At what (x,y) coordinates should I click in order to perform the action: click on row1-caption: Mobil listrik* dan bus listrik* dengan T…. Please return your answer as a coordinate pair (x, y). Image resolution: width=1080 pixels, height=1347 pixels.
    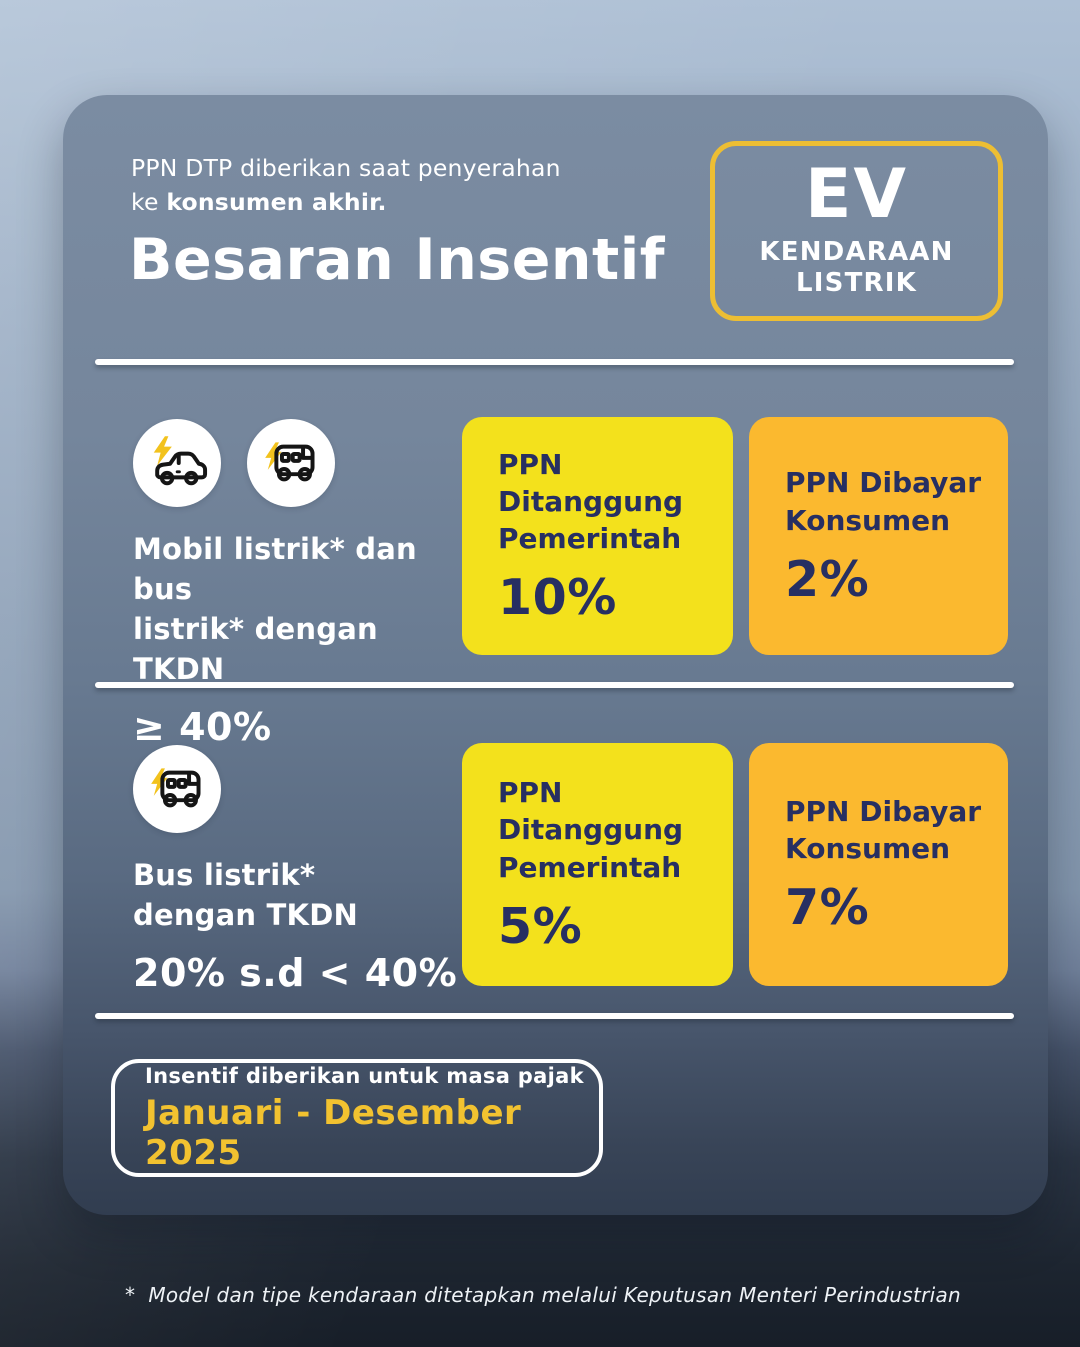
    Looking at the image, I should click on (298, 609).